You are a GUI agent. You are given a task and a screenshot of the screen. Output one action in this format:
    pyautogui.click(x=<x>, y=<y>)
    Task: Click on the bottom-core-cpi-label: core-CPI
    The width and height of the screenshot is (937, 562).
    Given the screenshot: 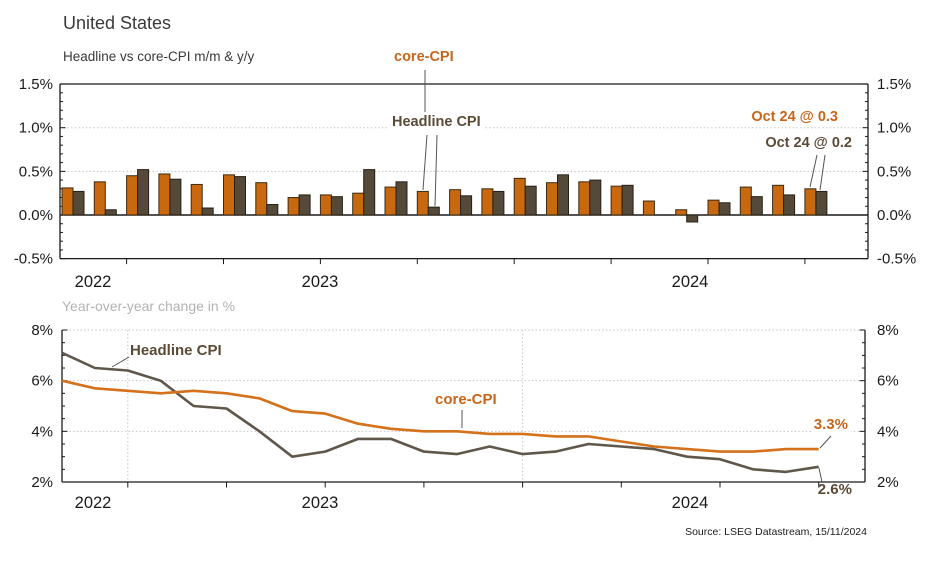 What is the action you would take?
    pyautogui.click(x=466, y=400)
    